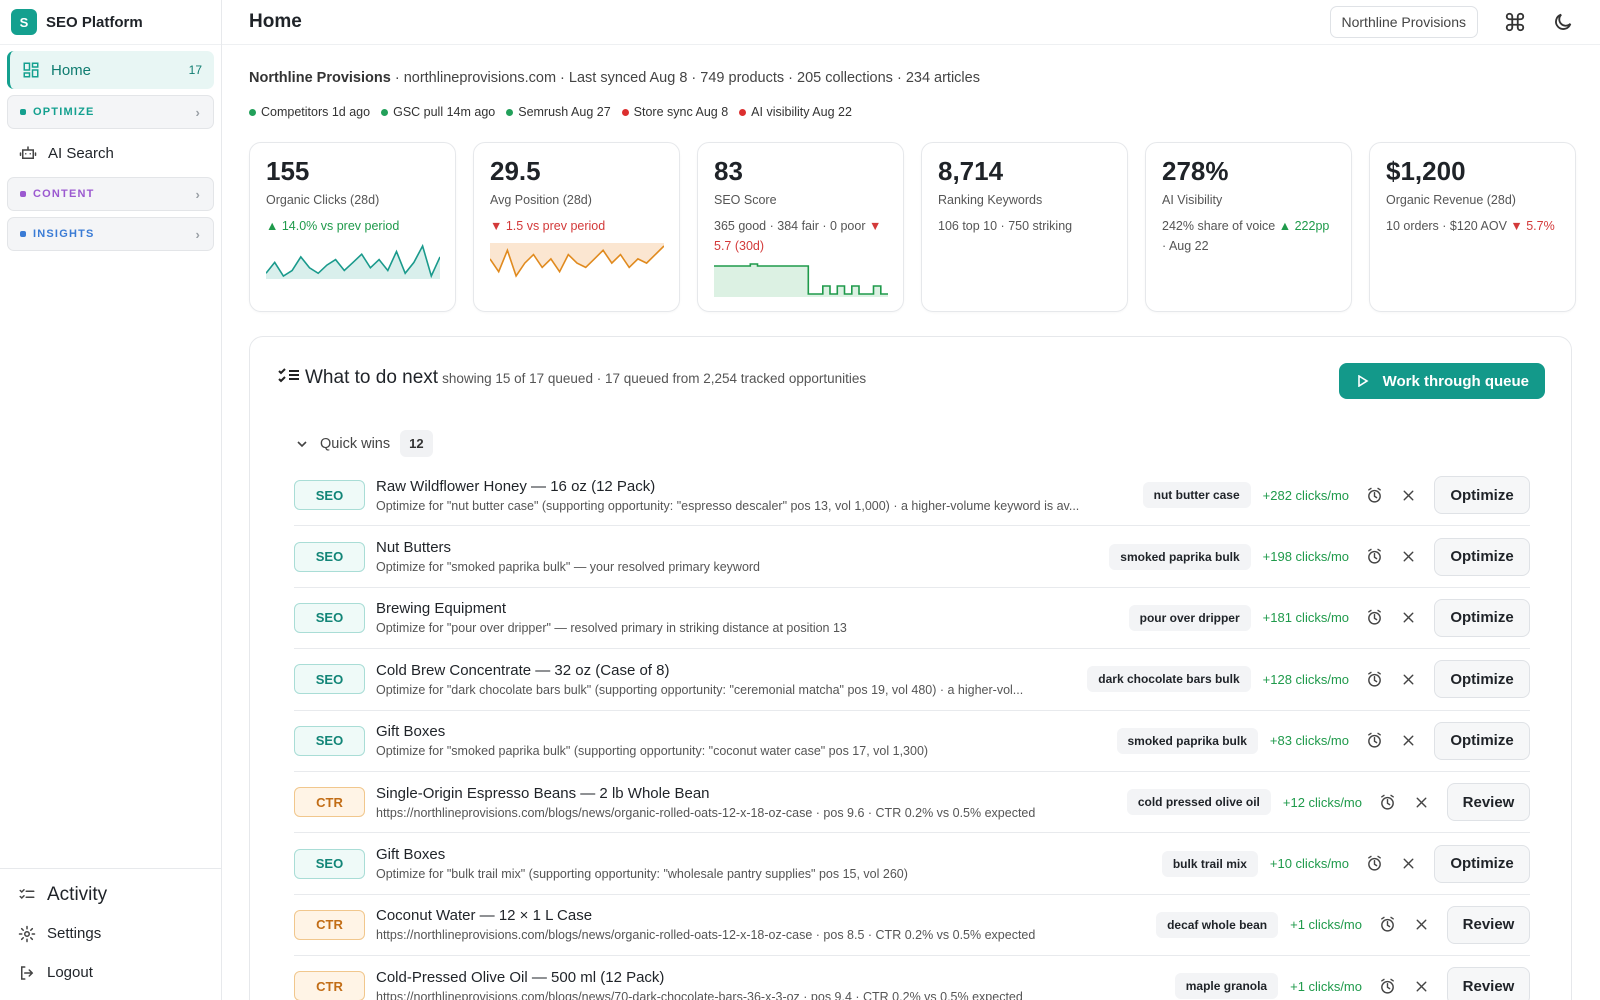 This screenshot has height=1000, width=1600. I want to click on kpi-value: 278%, so click(1195, 171).